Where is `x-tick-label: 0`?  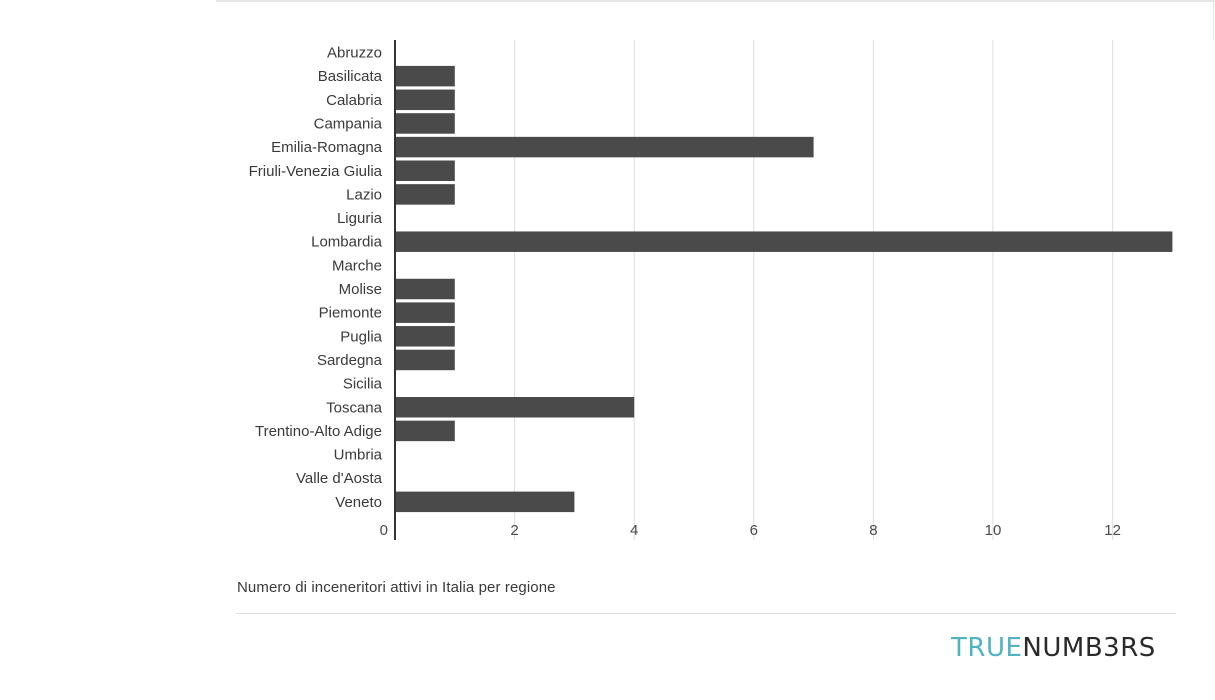 x-tick-label: 0 is located at coordinates (384, 530).